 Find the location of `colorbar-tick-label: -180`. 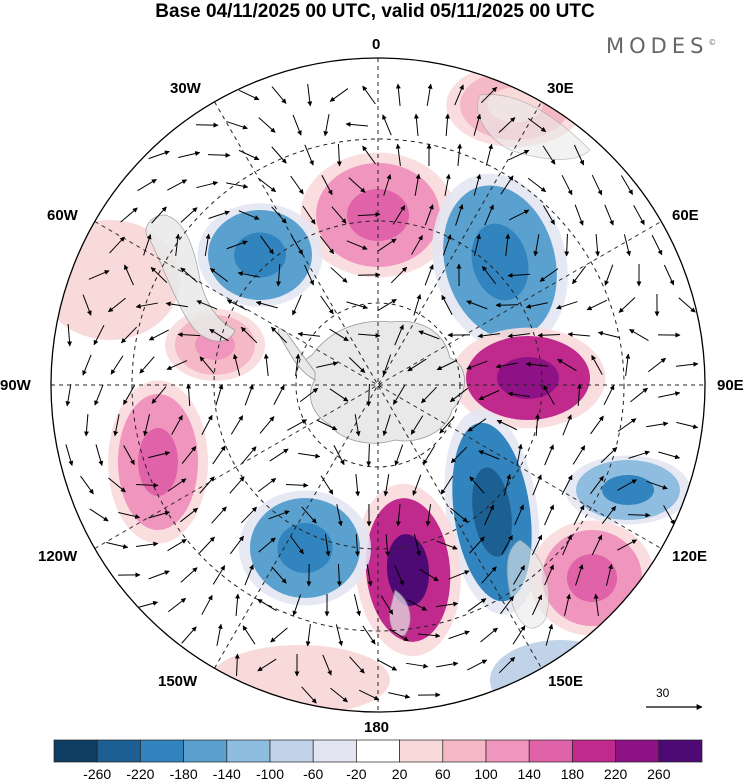

colorbar-tick-label: -180 is located at coordinates (183, 774).